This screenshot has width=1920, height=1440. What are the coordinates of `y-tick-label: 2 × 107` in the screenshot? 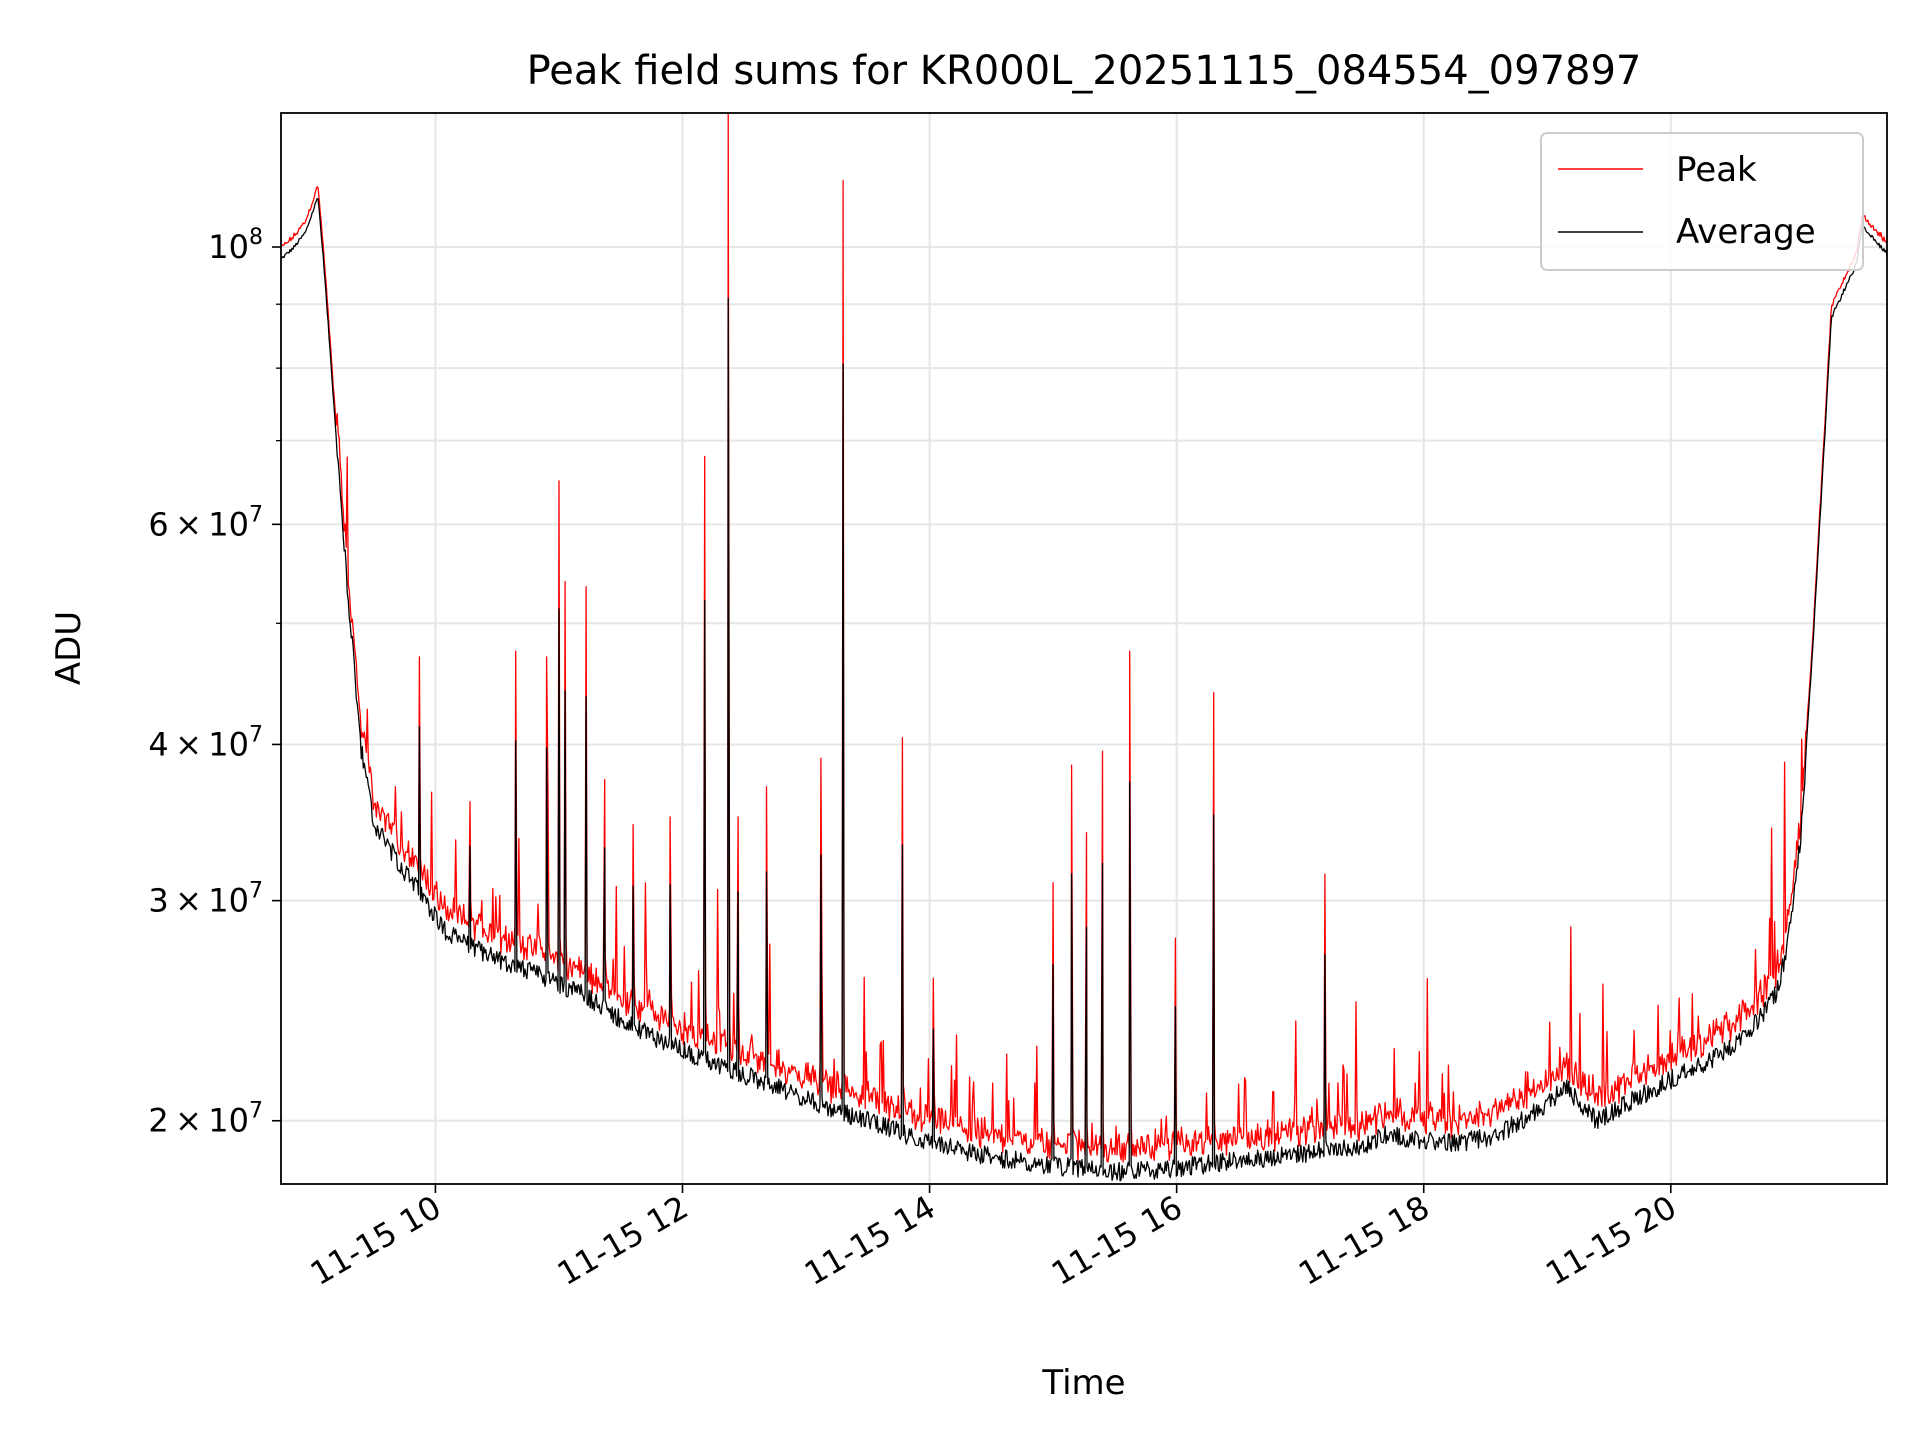 It's located at (205, 1119).